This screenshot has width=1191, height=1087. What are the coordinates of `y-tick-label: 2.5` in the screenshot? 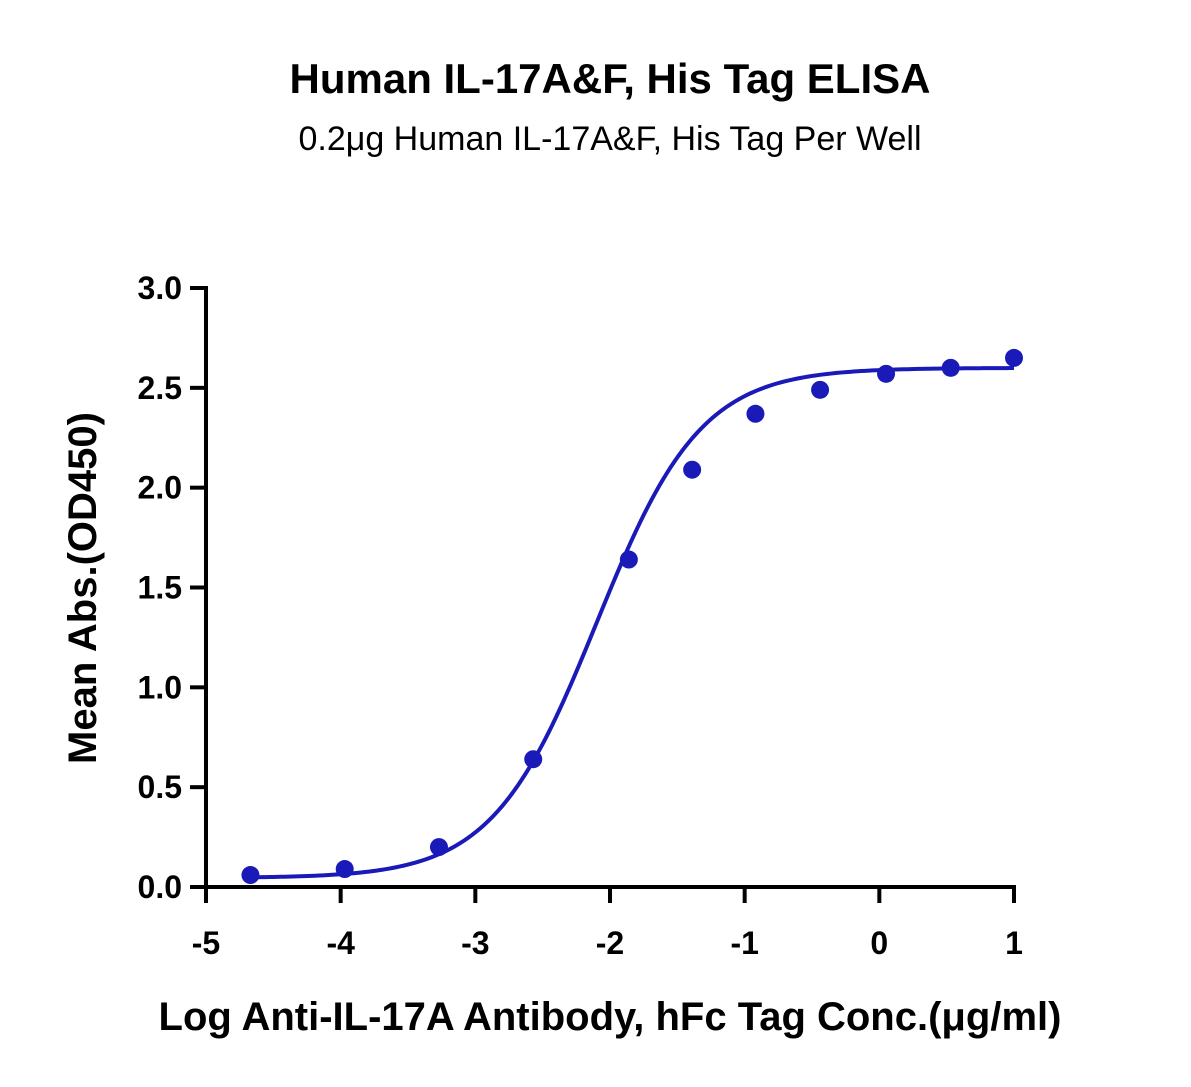 It's located at (160, 388).